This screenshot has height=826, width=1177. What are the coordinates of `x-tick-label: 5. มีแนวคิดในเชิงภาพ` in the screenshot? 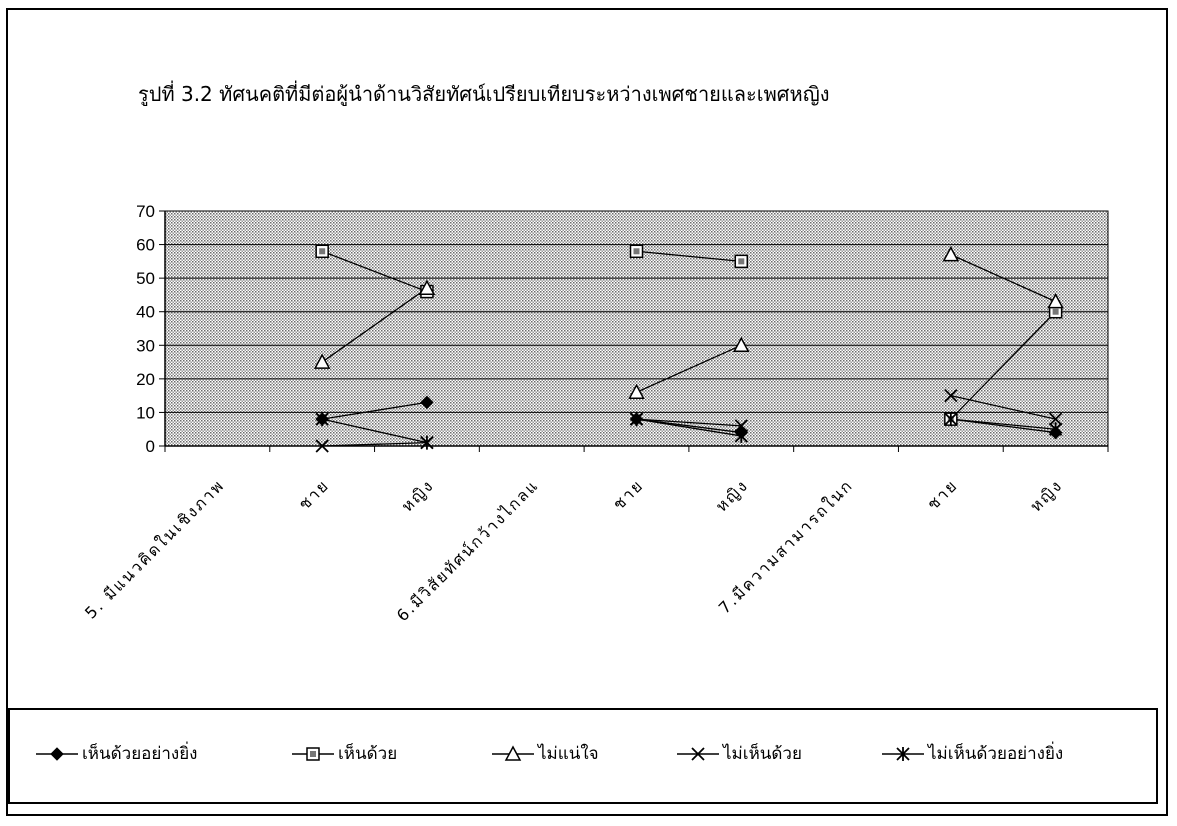 It's located at (154, 548).